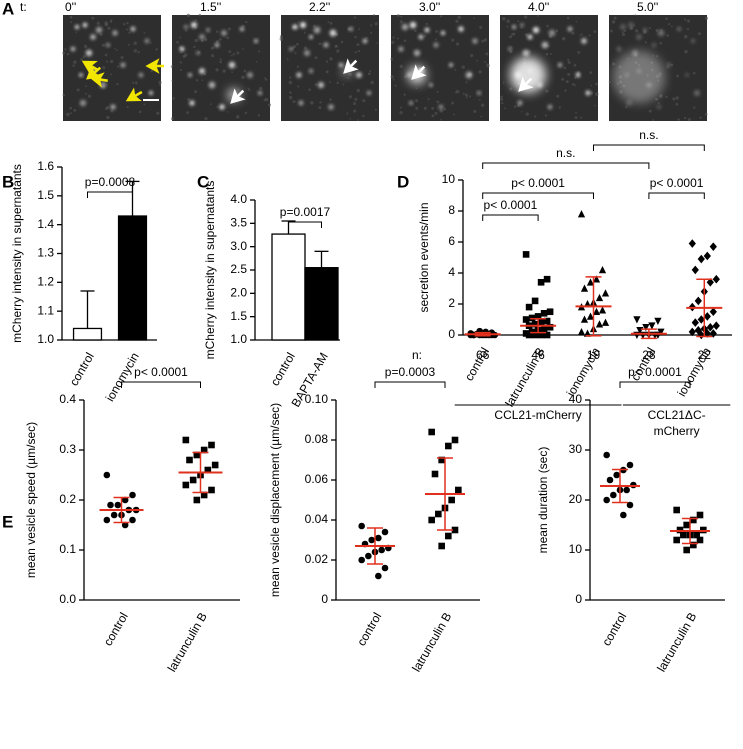 The width and height of the screenshot is (743, 749). I want to click on bar, so click(321, 304).